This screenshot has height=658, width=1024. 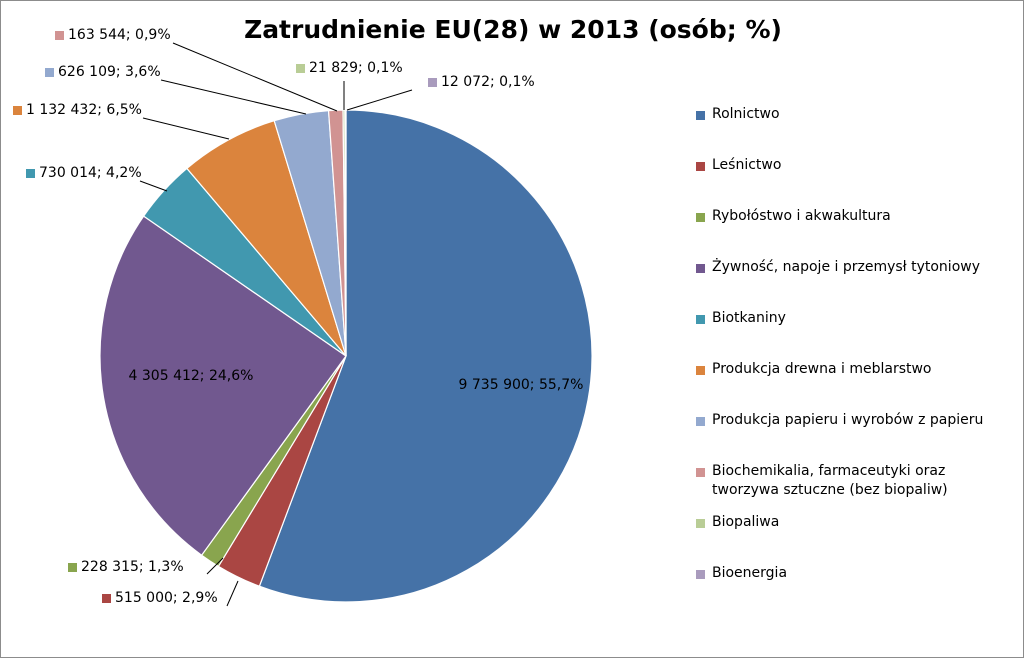 I want to click on legend-label: Biopaliwa, so click(x=746, y=522).